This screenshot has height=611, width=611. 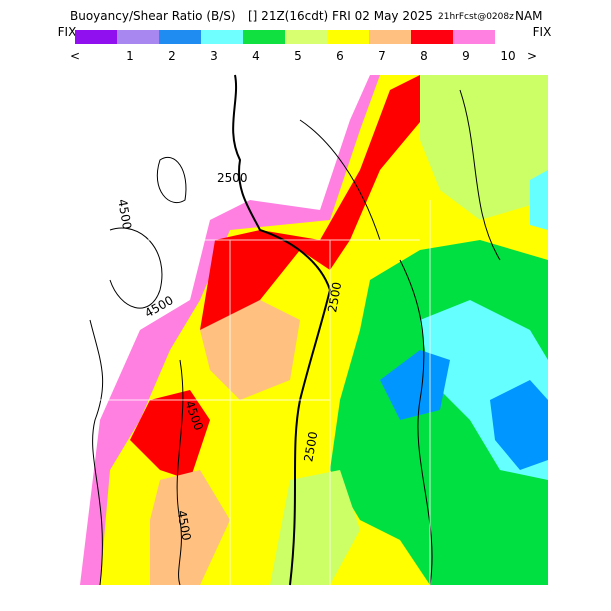 What do you see at coordinates (298, 56) in the screenshot?
I see `legend-label: 5` at bounding box center [298, 56].